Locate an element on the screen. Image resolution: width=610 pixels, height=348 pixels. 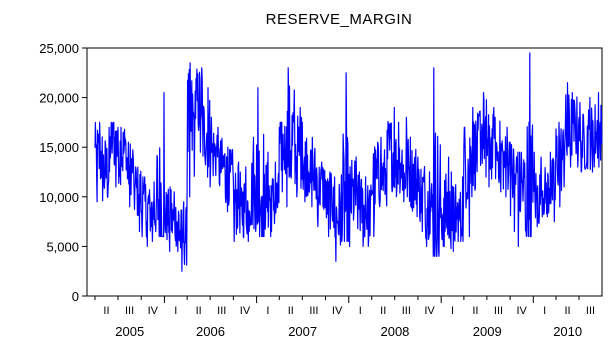
x-year-label: 2007 is located at coordinates (302, 331).